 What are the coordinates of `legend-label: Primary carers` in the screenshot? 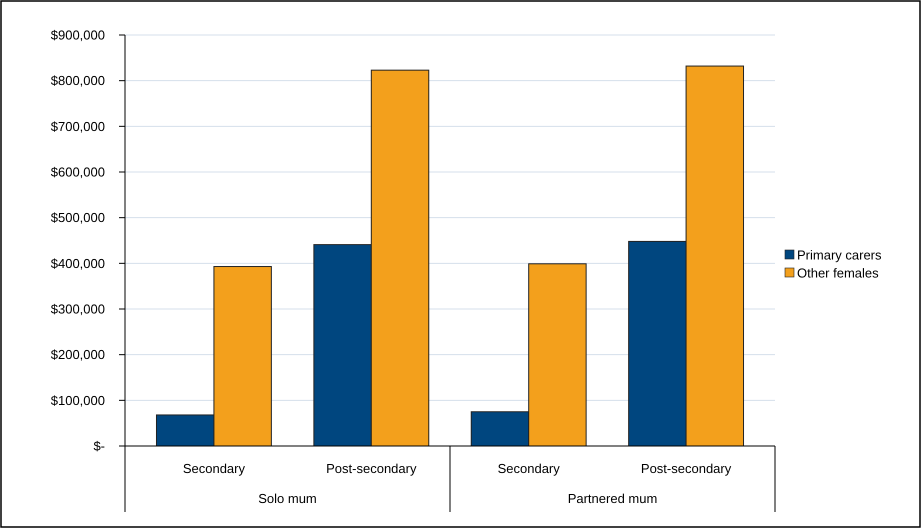 It's located at (839, 255).